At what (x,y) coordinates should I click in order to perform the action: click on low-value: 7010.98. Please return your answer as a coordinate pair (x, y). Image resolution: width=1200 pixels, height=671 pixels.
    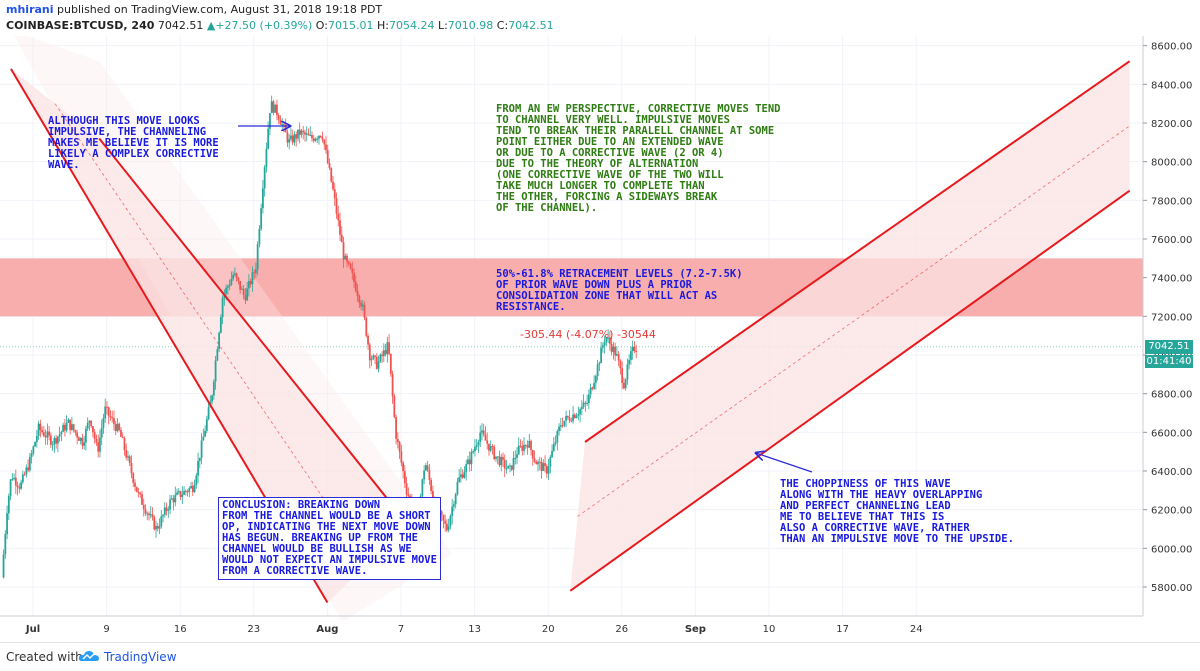
    Looking at the image, I should click on (470, 25).